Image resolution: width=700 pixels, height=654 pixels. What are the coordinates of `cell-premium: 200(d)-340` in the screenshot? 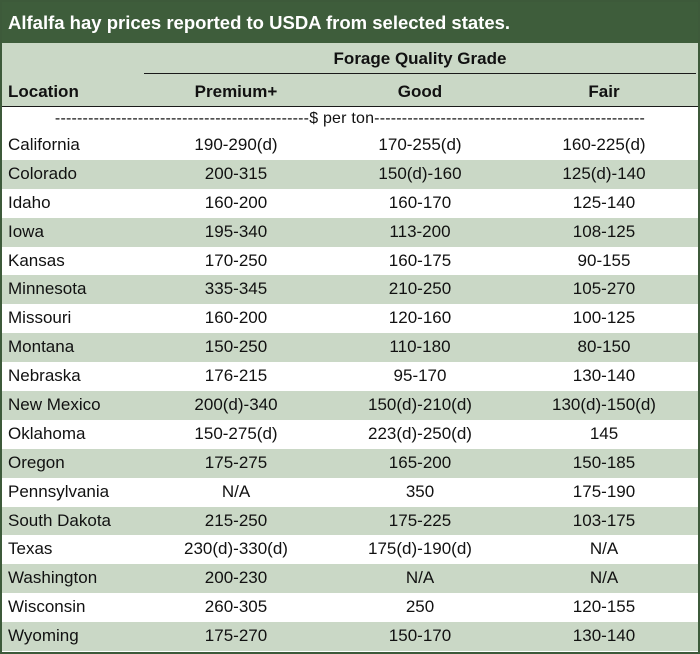 It's located at (236, 405).